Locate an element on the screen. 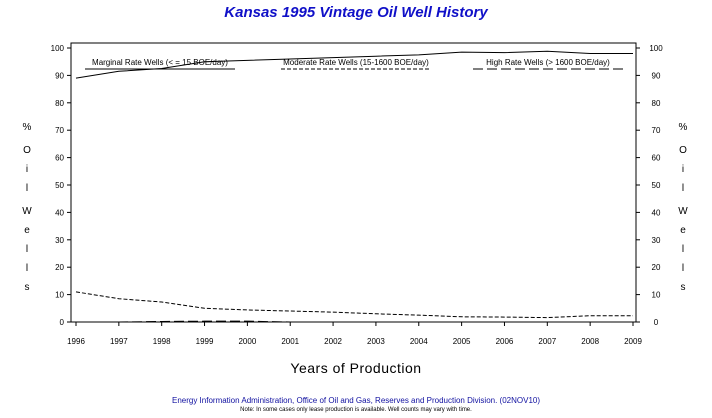 The width and height of the screenshot is (712, 418). x-tick-label: 1999 is located at coordinates (205, 341).